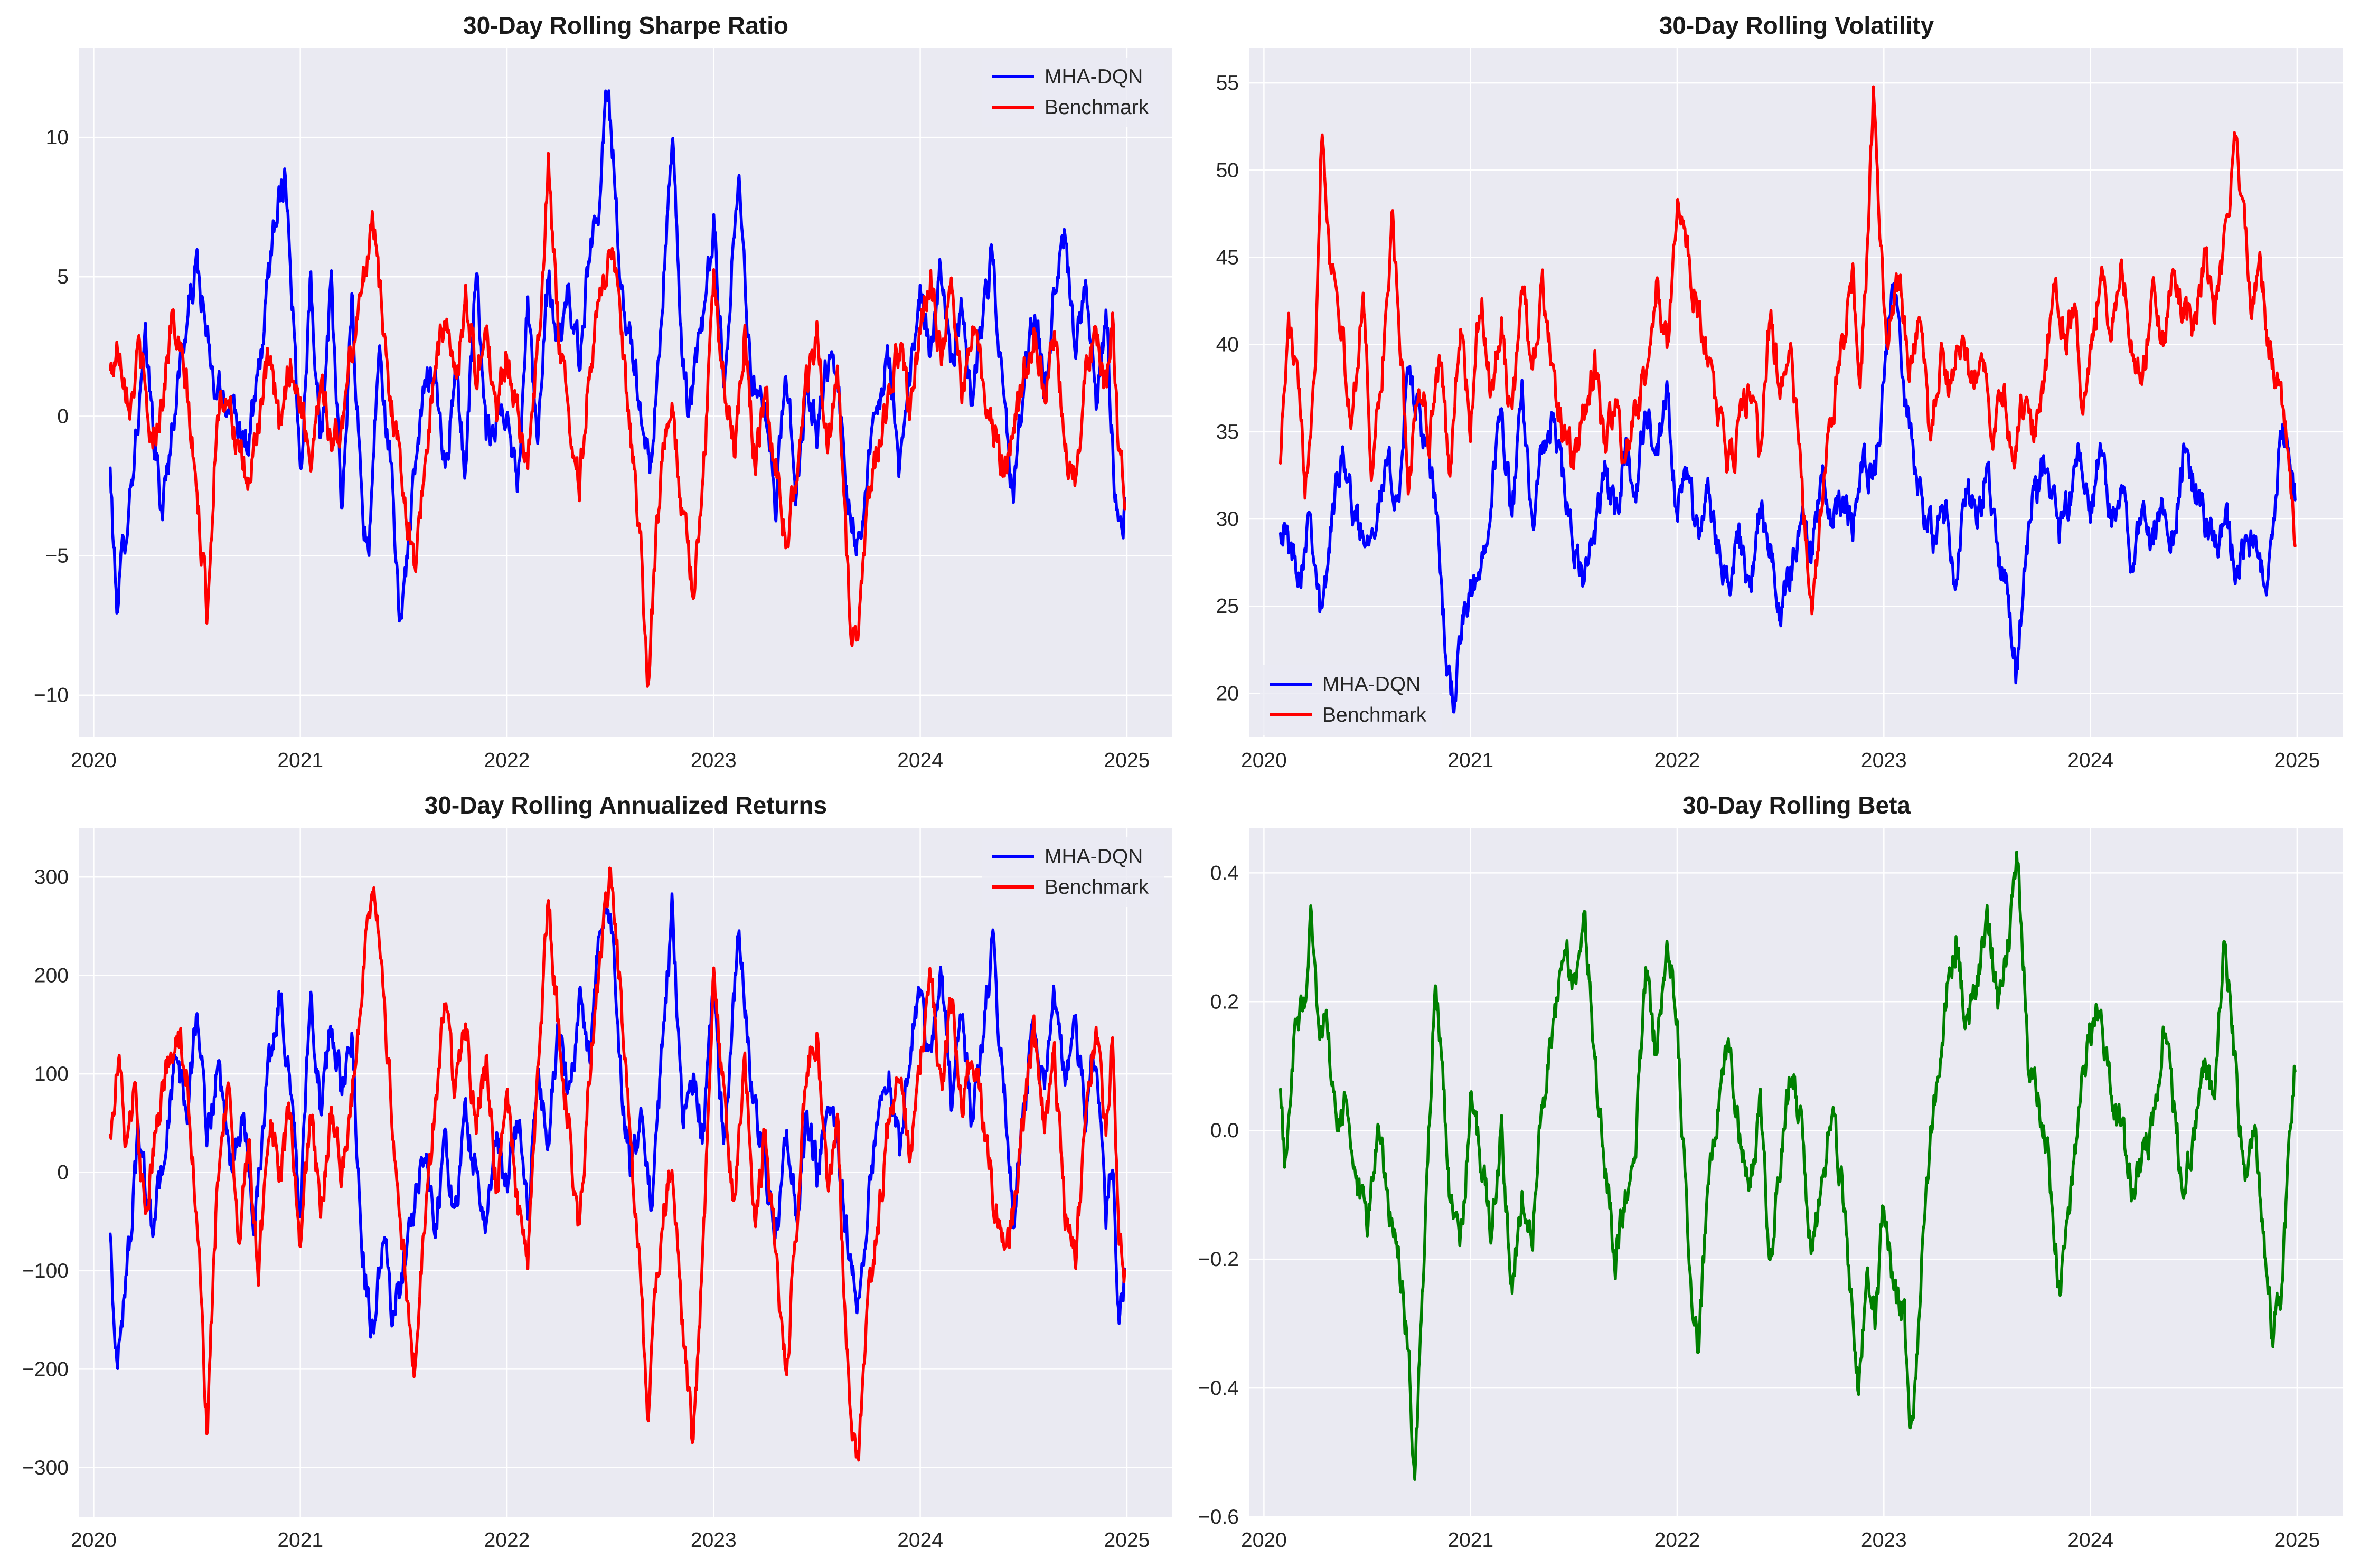  What do you see at coordinates (2090, 1540) in the screenshot?
I see `beta-xtick-label: 2024` at bounding box center [2090, 1540].